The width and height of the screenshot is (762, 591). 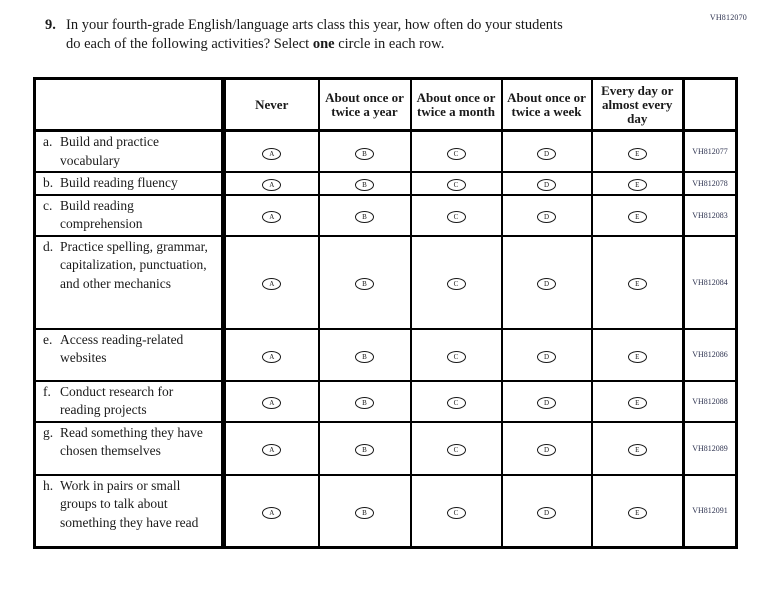 I want to click on header-code-blank, so click(x=710, y=104).